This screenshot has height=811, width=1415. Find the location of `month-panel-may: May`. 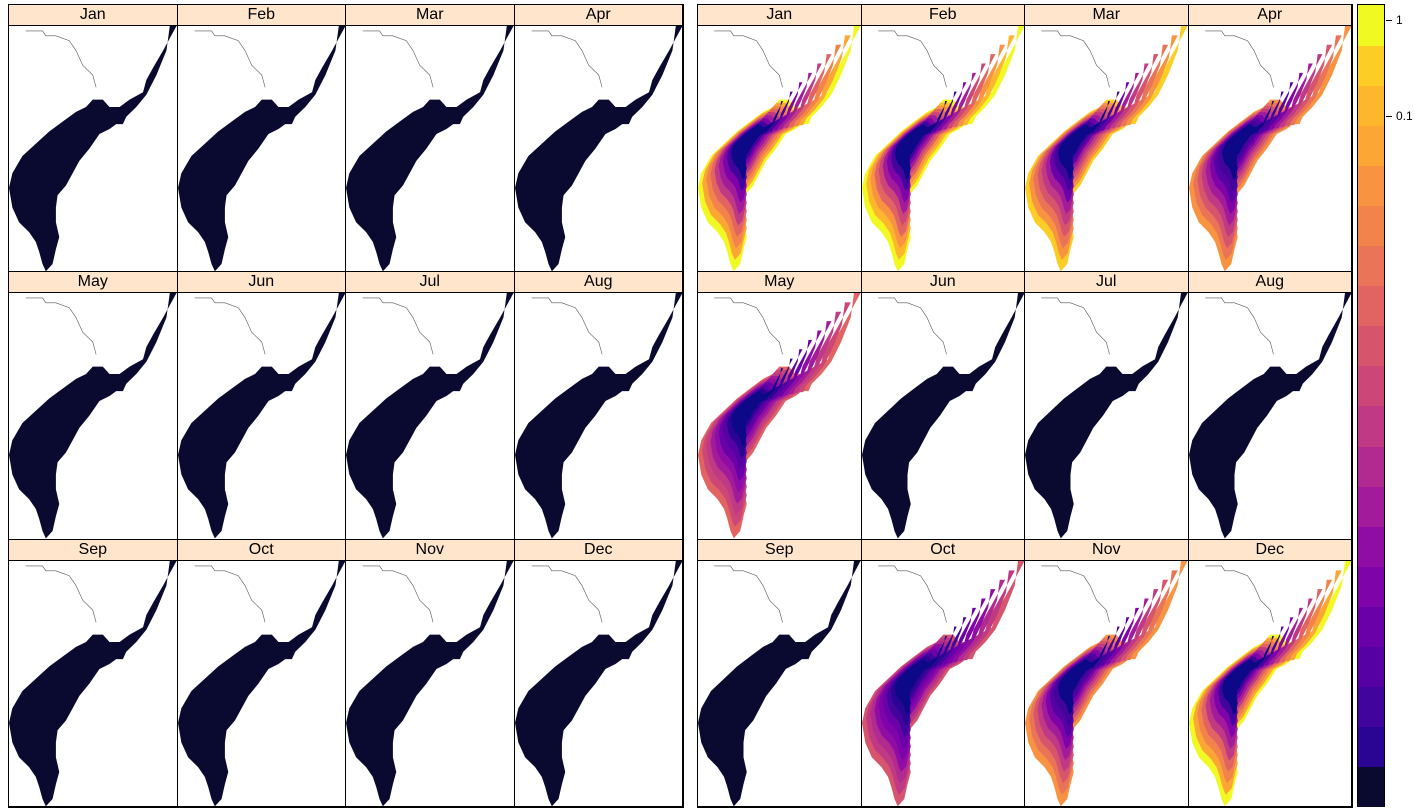

month-panel-may: May is located at coordinates (93, 406).